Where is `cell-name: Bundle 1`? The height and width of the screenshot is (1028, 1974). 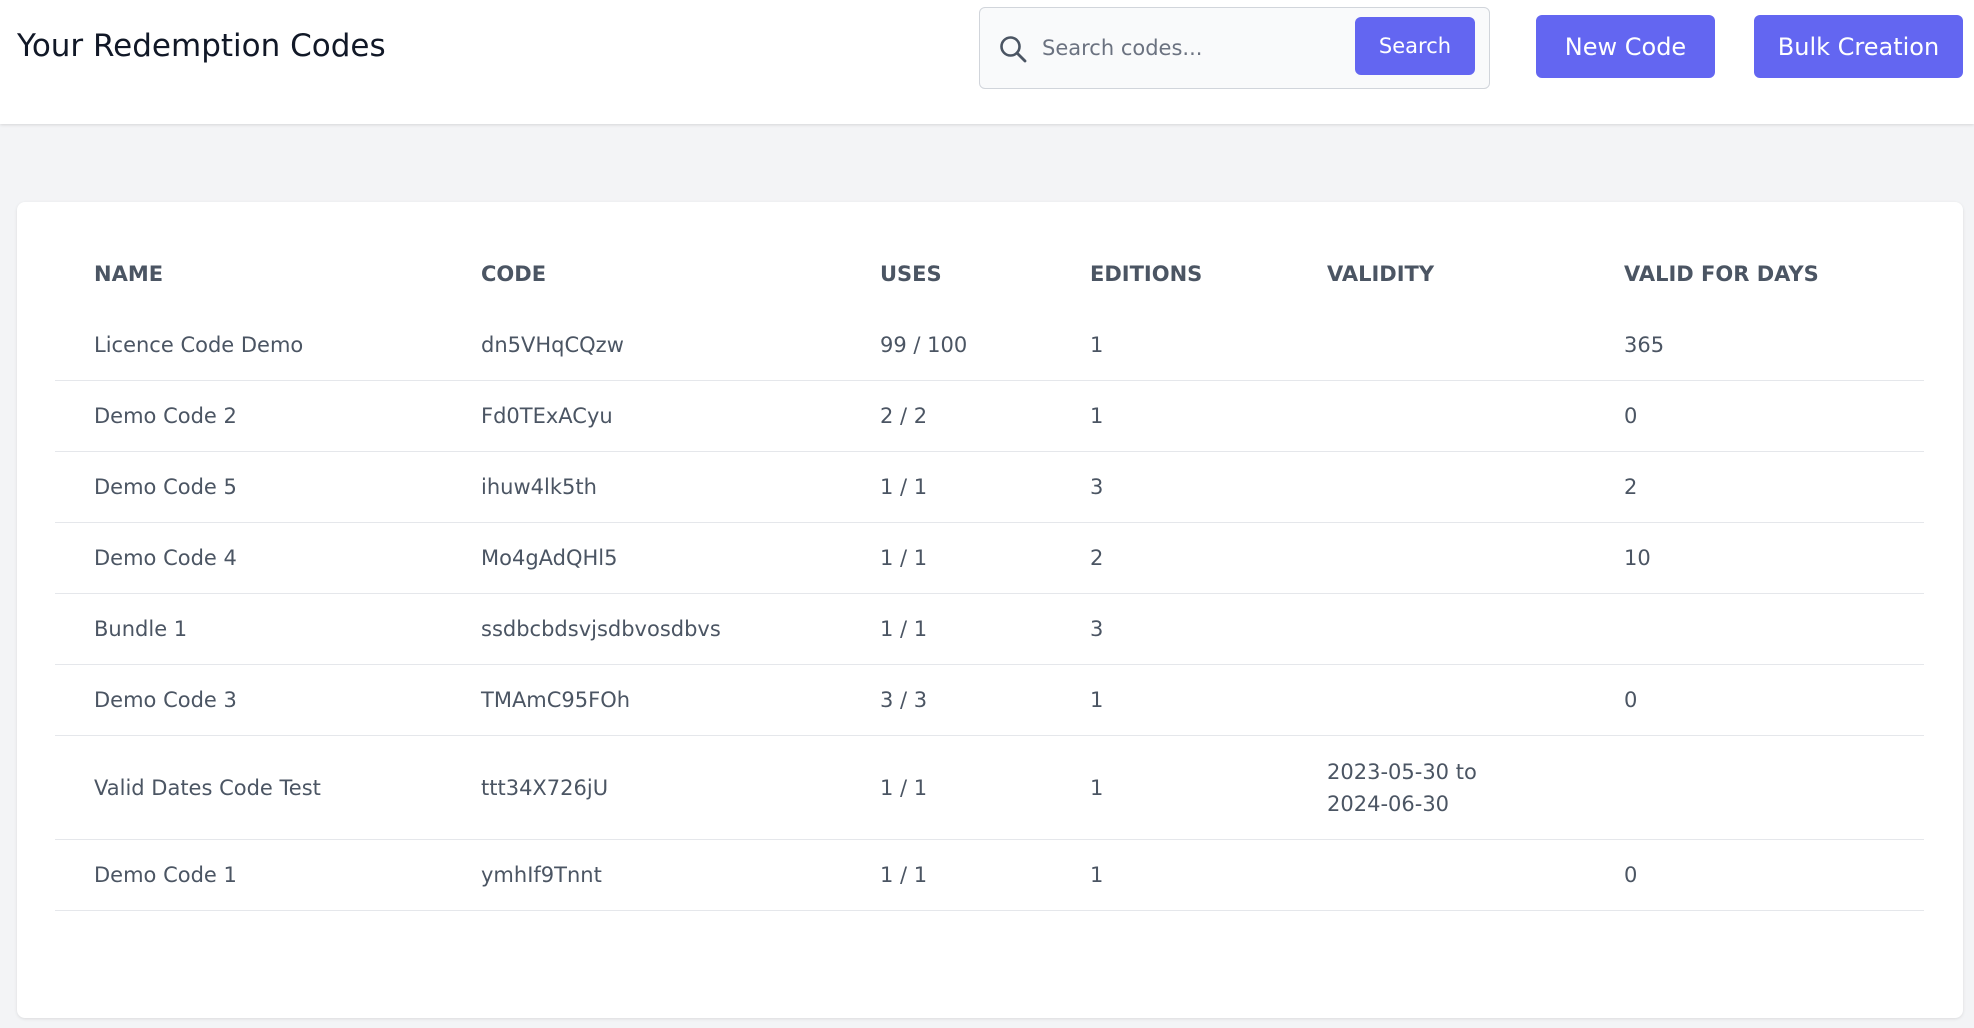 cell-name: Bundle 1 is located at coordinates (248, 629).